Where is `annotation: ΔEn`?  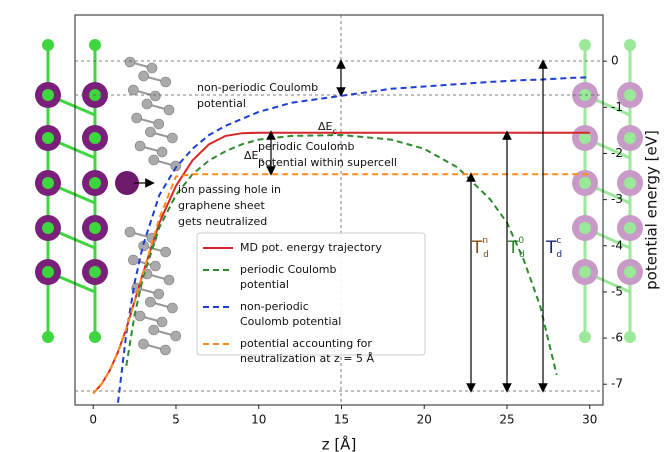
annotation: ΔEn is located at coordinates (254, 157).